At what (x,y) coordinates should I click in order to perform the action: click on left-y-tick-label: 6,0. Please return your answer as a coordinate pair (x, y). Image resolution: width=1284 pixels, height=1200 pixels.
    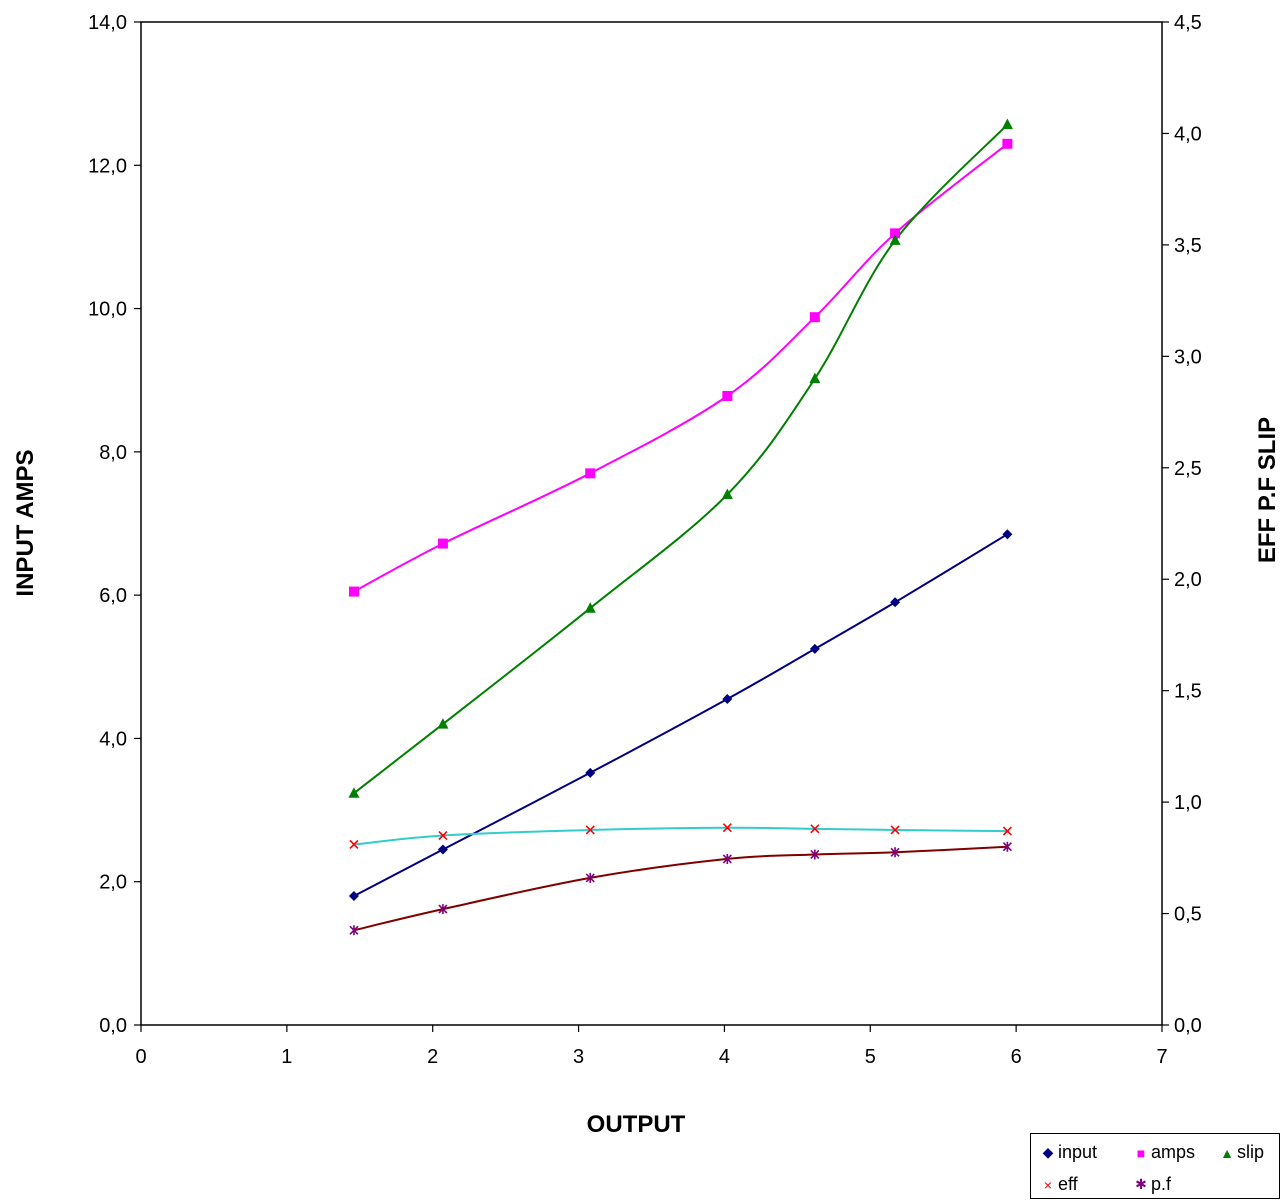
    Looking at the image, I should click on (113, 596).